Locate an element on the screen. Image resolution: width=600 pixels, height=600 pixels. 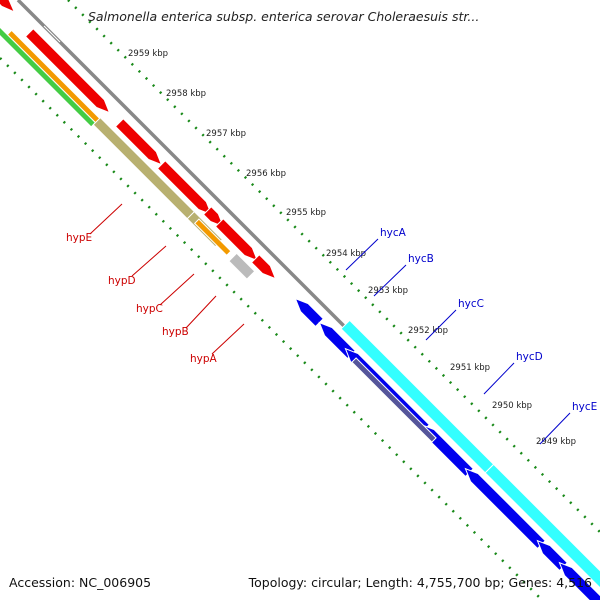
tick-label: 2950 kbp is located at coordinates (512, 406).